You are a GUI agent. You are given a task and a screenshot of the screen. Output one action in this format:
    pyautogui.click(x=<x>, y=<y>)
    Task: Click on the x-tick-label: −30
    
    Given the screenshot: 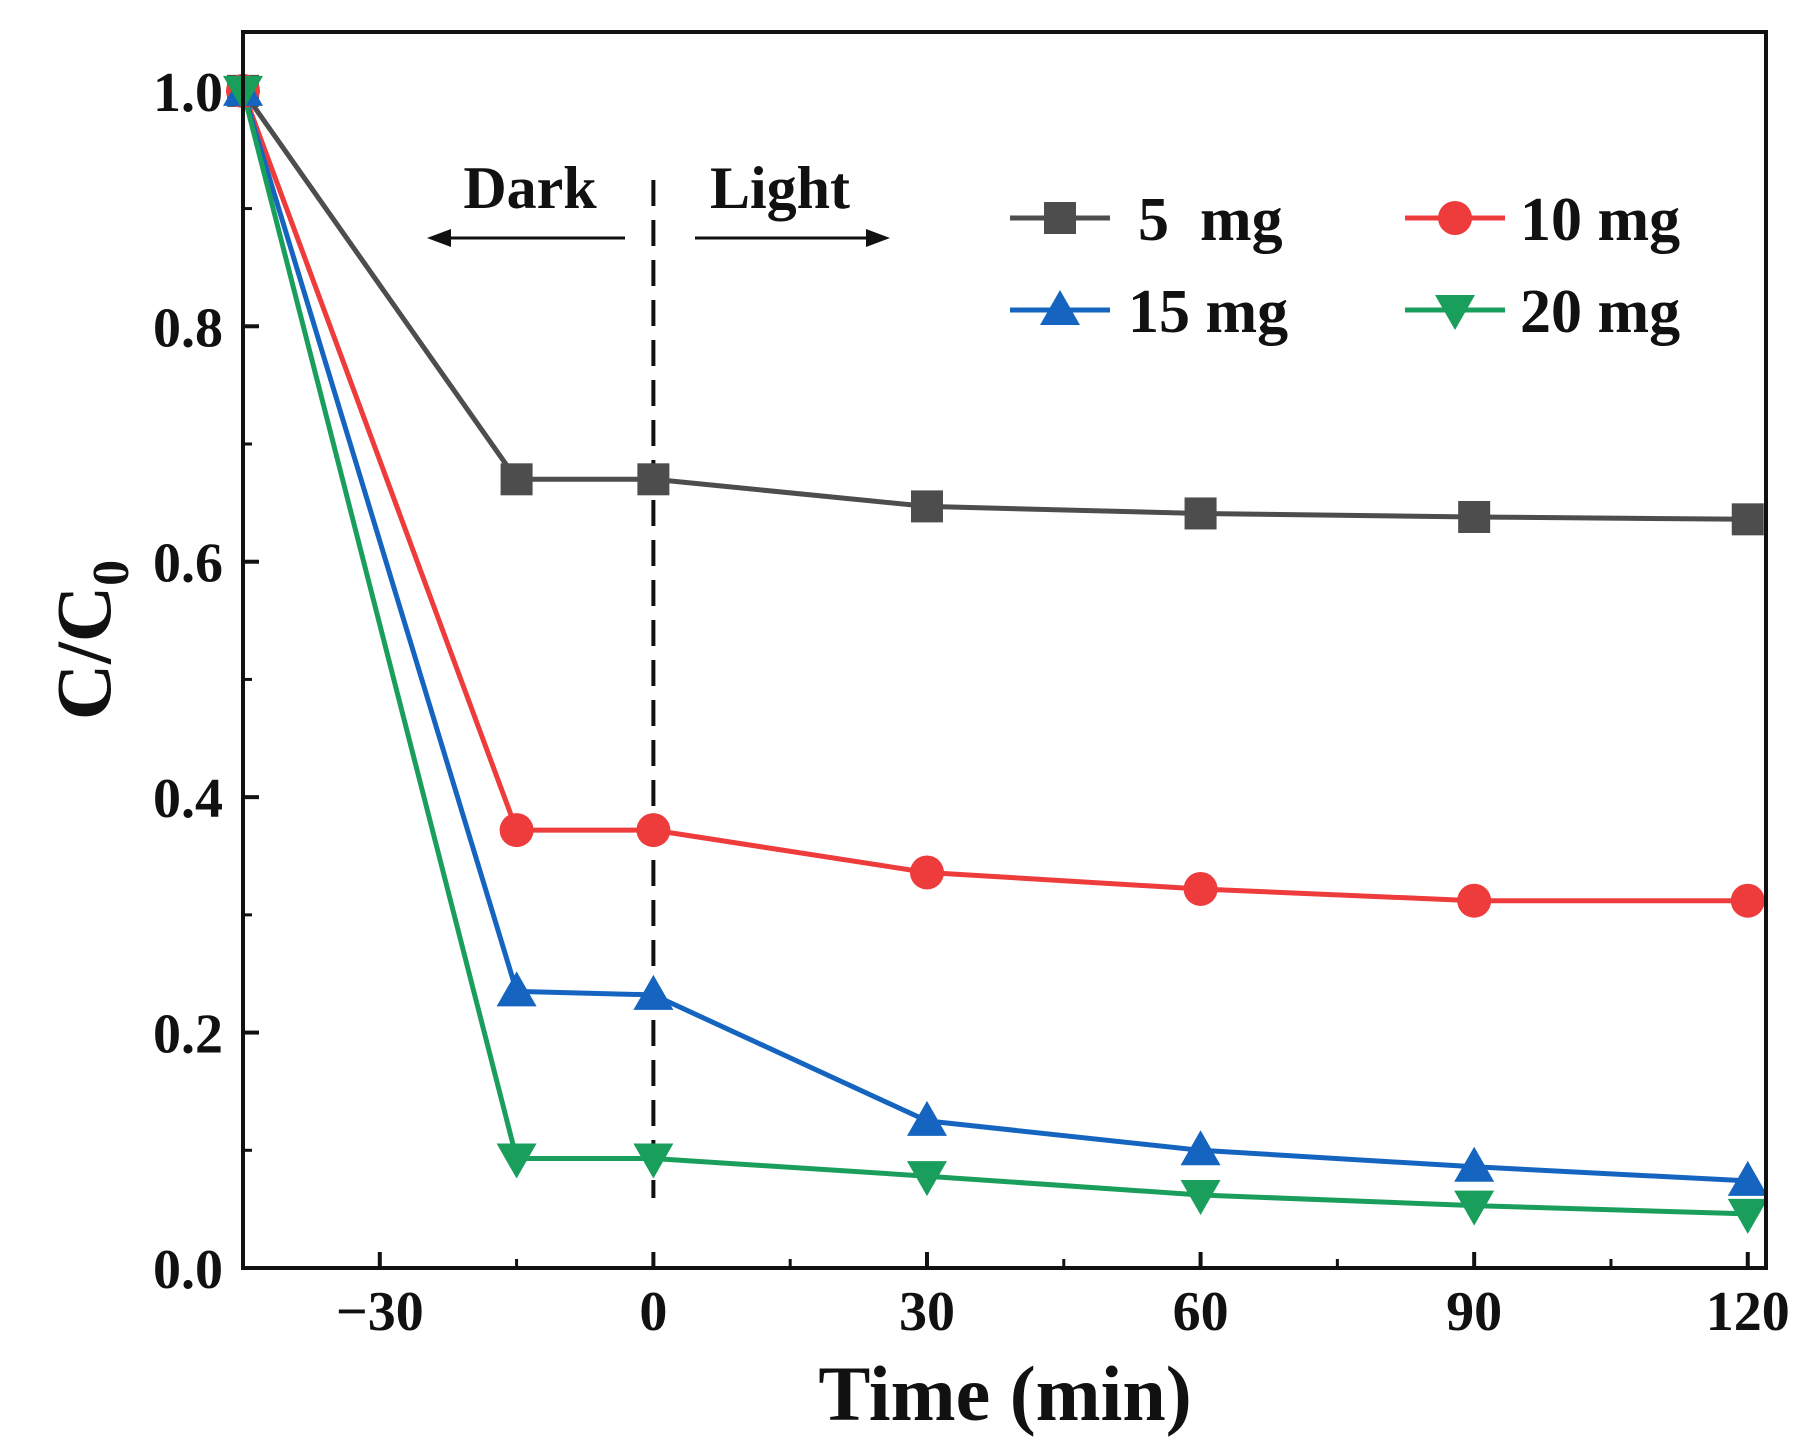 What is the action you would take?
    pyautogui.click(x=380, y=1312)
    